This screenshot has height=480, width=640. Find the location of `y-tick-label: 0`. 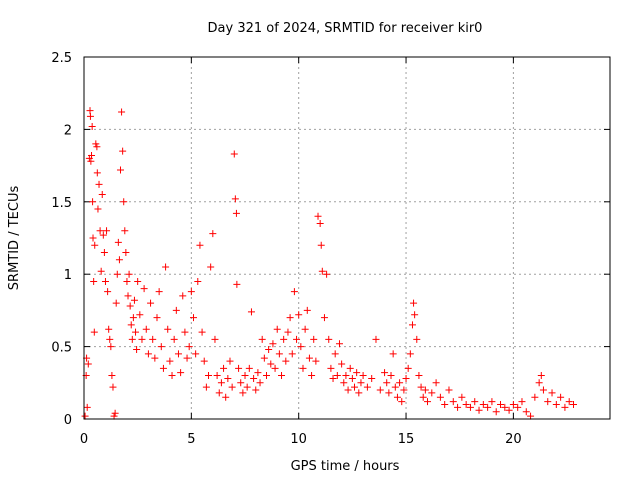

y-tick-label: 0 is located at coordinates (68, 420).